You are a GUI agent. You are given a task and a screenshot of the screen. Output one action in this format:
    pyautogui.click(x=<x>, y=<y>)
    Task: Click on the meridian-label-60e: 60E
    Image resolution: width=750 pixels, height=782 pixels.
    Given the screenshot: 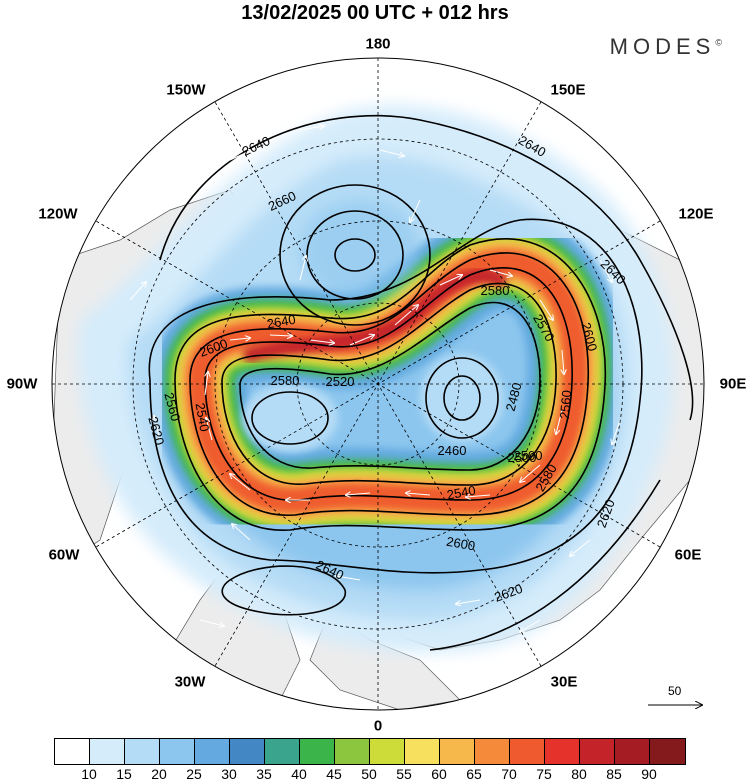 What is the action you would take?
    pyautogui.click(x=688, y=555)
    